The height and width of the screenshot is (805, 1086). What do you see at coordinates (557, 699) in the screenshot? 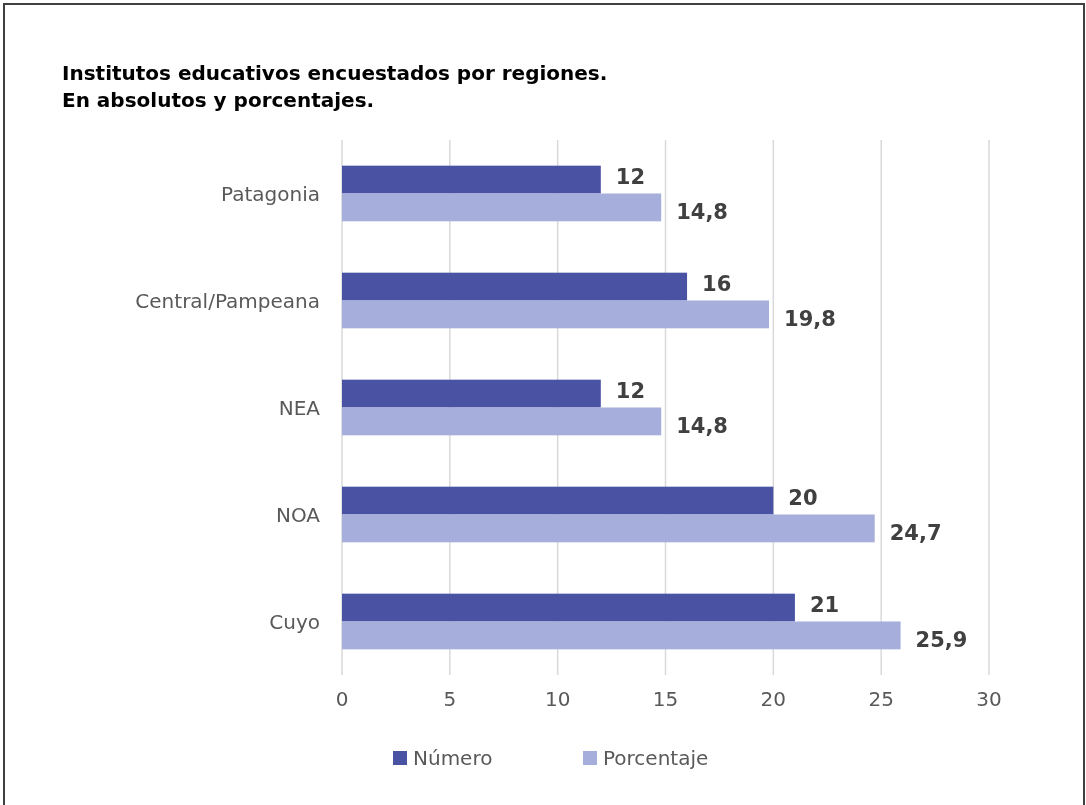
I see `x-tick-label: 10` at bounding box center [557, 699].